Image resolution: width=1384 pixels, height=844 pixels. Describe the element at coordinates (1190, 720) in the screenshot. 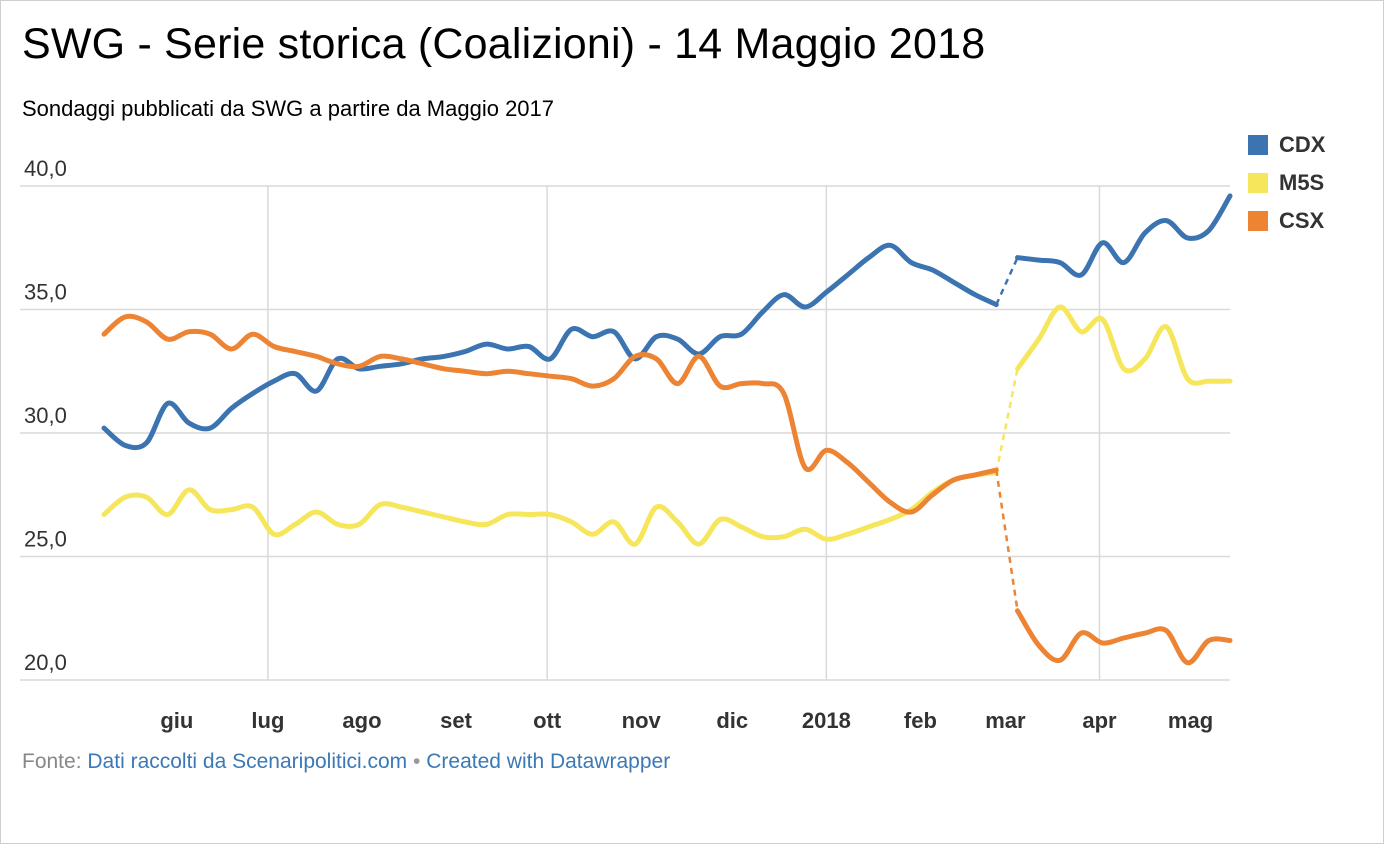

I see `x-tick-label: mag` at that location.